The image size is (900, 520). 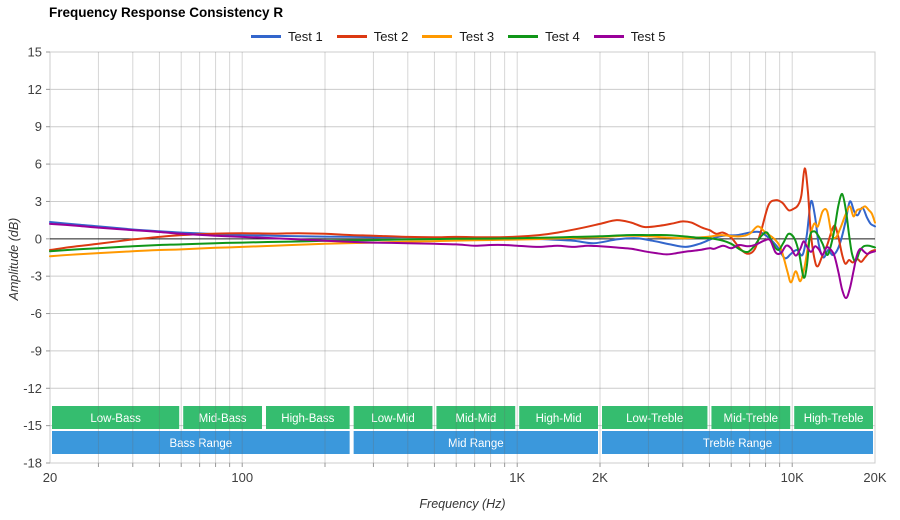 I want to click on legend-label: Test 5, so click(x=648, y=36).